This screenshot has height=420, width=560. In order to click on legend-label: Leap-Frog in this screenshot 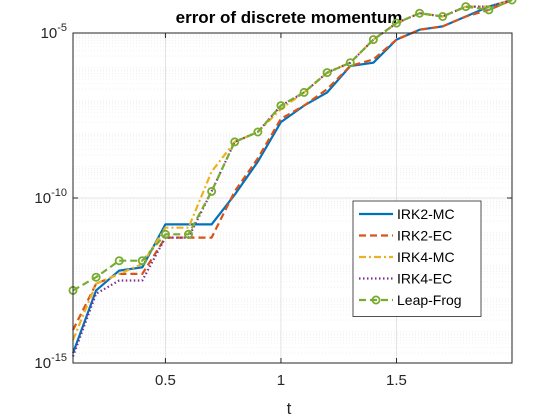, I will do `click(429, 300)`.